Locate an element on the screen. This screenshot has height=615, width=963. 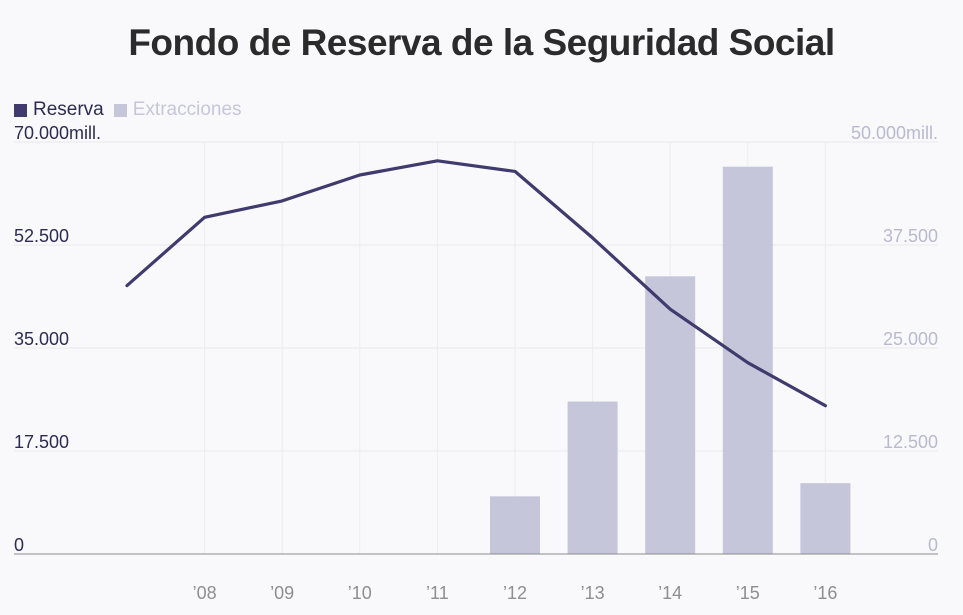
x-axis-tick-label: ’13 is located at coordinates (593, 593).